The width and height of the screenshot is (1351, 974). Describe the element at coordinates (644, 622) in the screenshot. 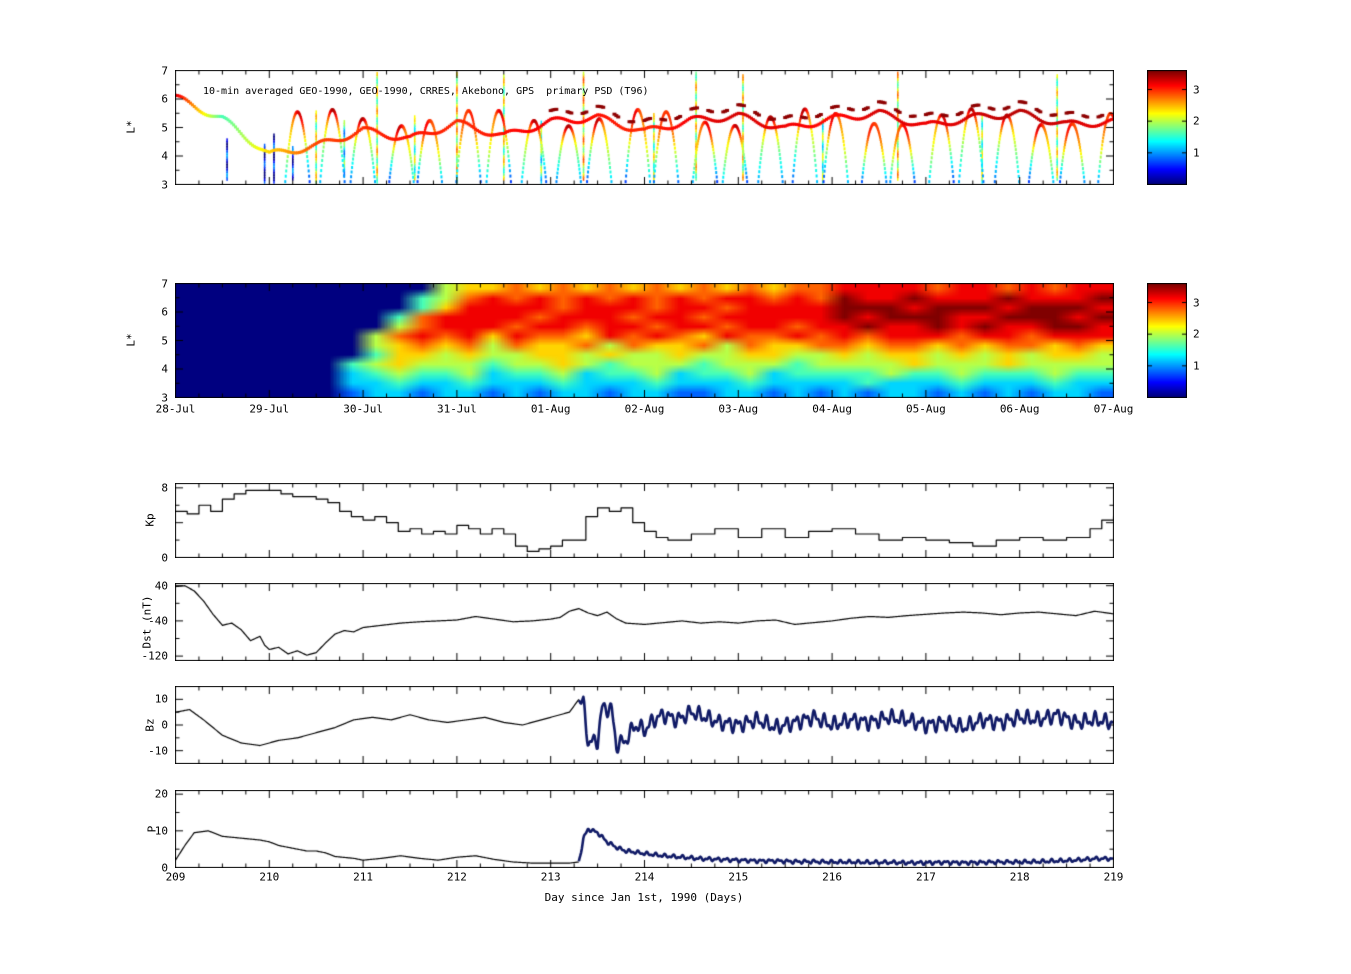

I see `dst-line-canvas` at that location.